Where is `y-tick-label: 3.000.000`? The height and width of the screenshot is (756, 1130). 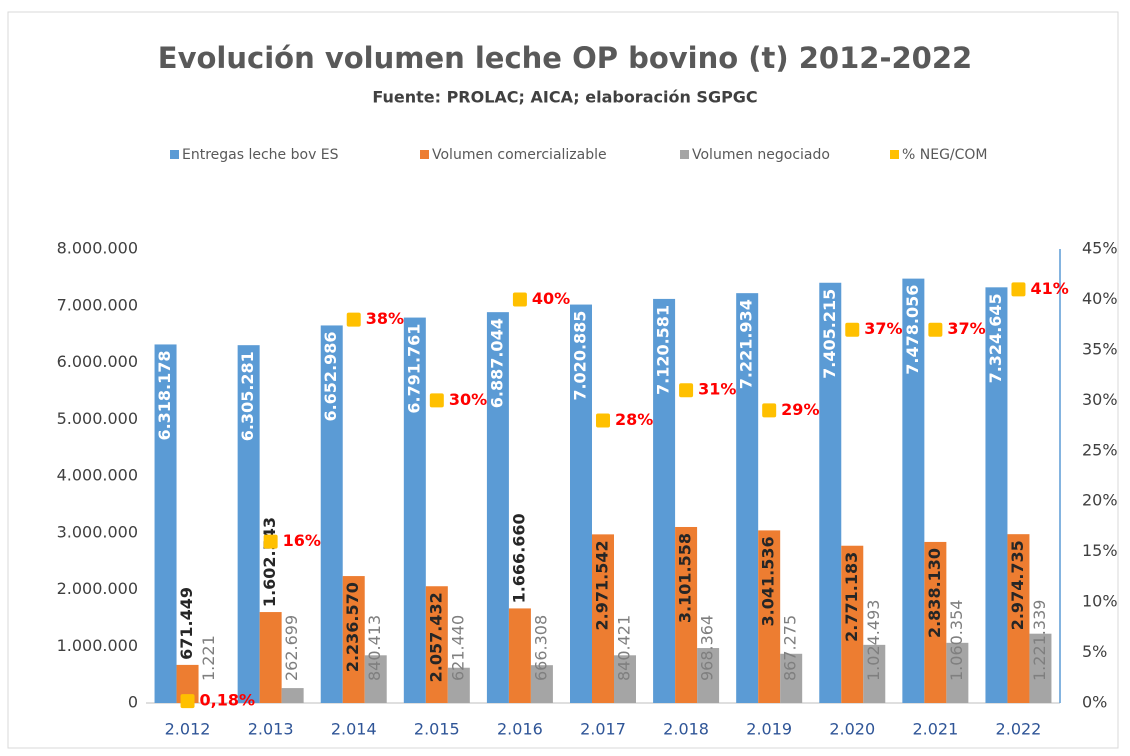
y-tick-label: 3.000.000 is located at coordinates (97, 531).